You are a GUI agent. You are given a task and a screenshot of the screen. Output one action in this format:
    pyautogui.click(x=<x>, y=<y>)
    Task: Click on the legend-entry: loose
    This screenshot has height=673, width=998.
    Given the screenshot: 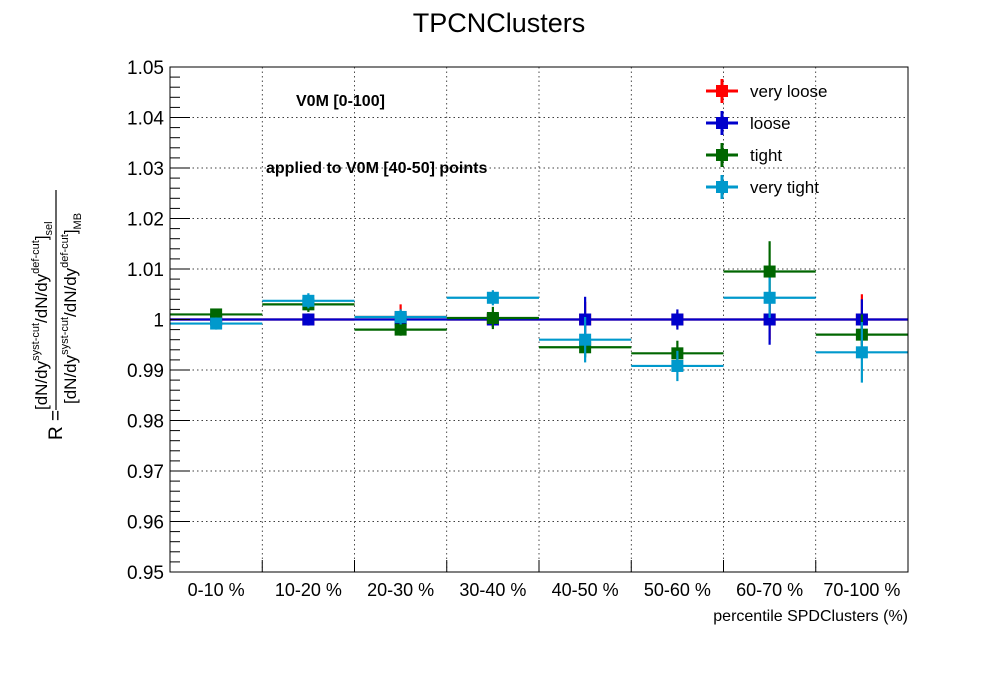 What is the action you would take?
    pyautogui.click(x=748, y=123)
    